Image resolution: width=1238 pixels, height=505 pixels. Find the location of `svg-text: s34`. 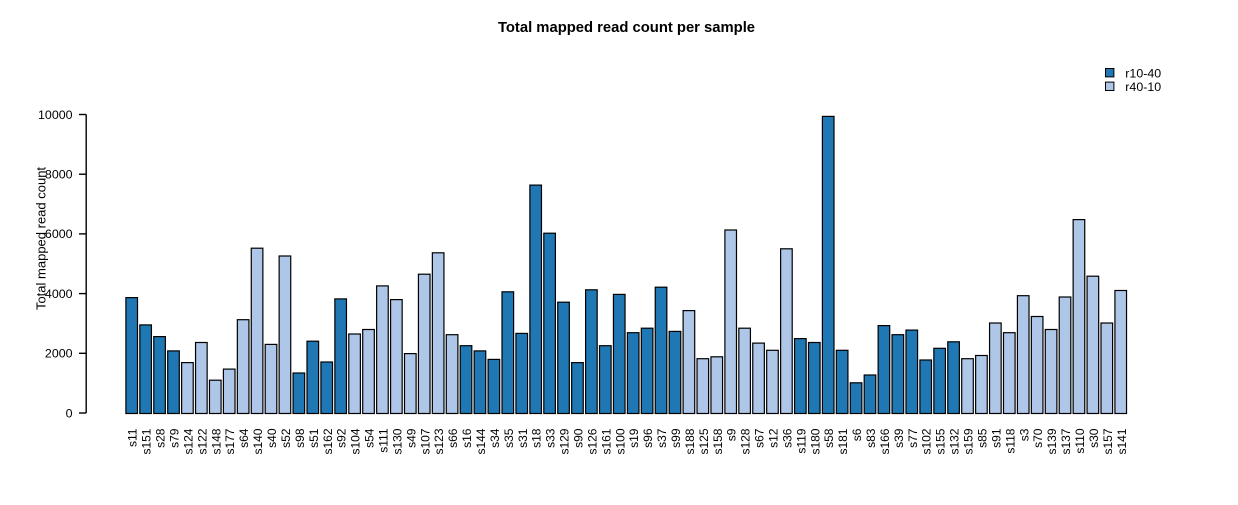

svg-text: s34 is located at coordinates (495, 438).